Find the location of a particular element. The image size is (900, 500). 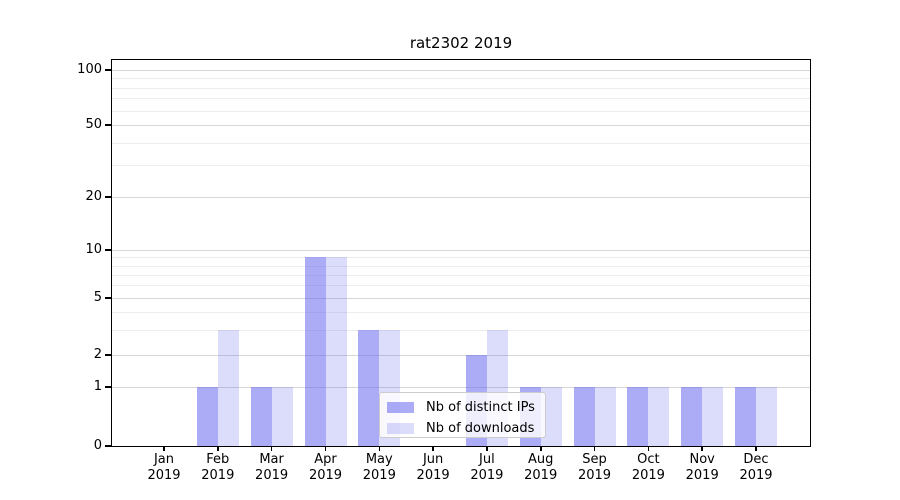

y-tick-label: 50 is located at coordinates (93, 124).